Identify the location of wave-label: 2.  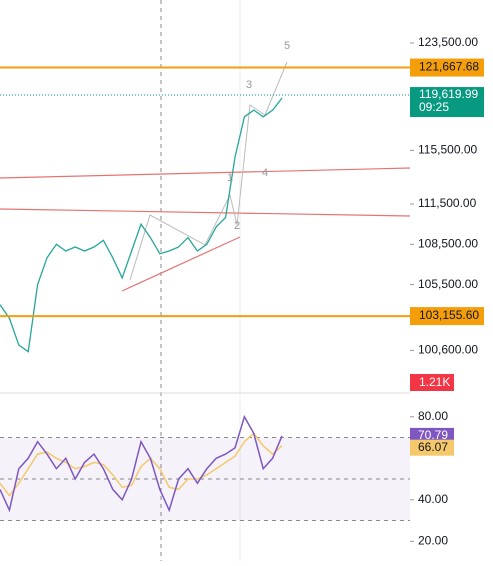
(237, 226).